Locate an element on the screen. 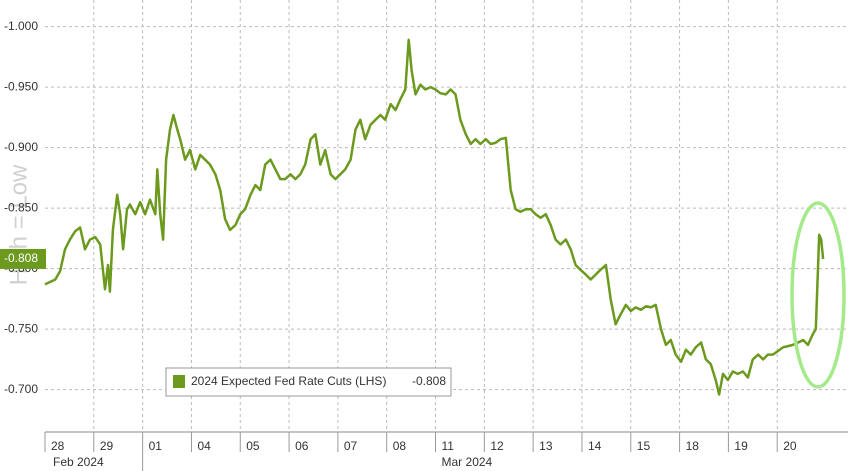 The width and height of the screenshot is (848, 471). x-tick-label: 18 is located at coordinates (693, 446).